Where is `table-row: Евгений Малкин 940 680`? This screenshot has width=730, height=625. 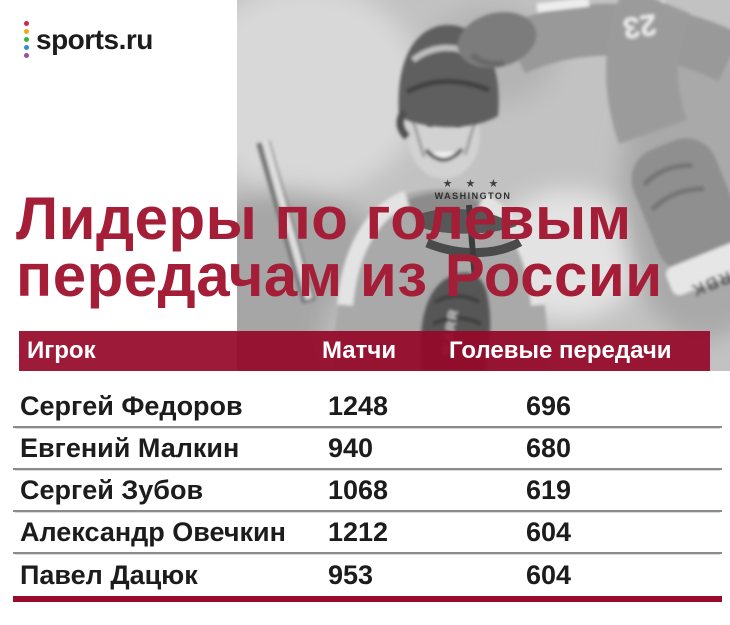 table-row: Евгений Малкин 940 680 is located at coordinates (367, 449).